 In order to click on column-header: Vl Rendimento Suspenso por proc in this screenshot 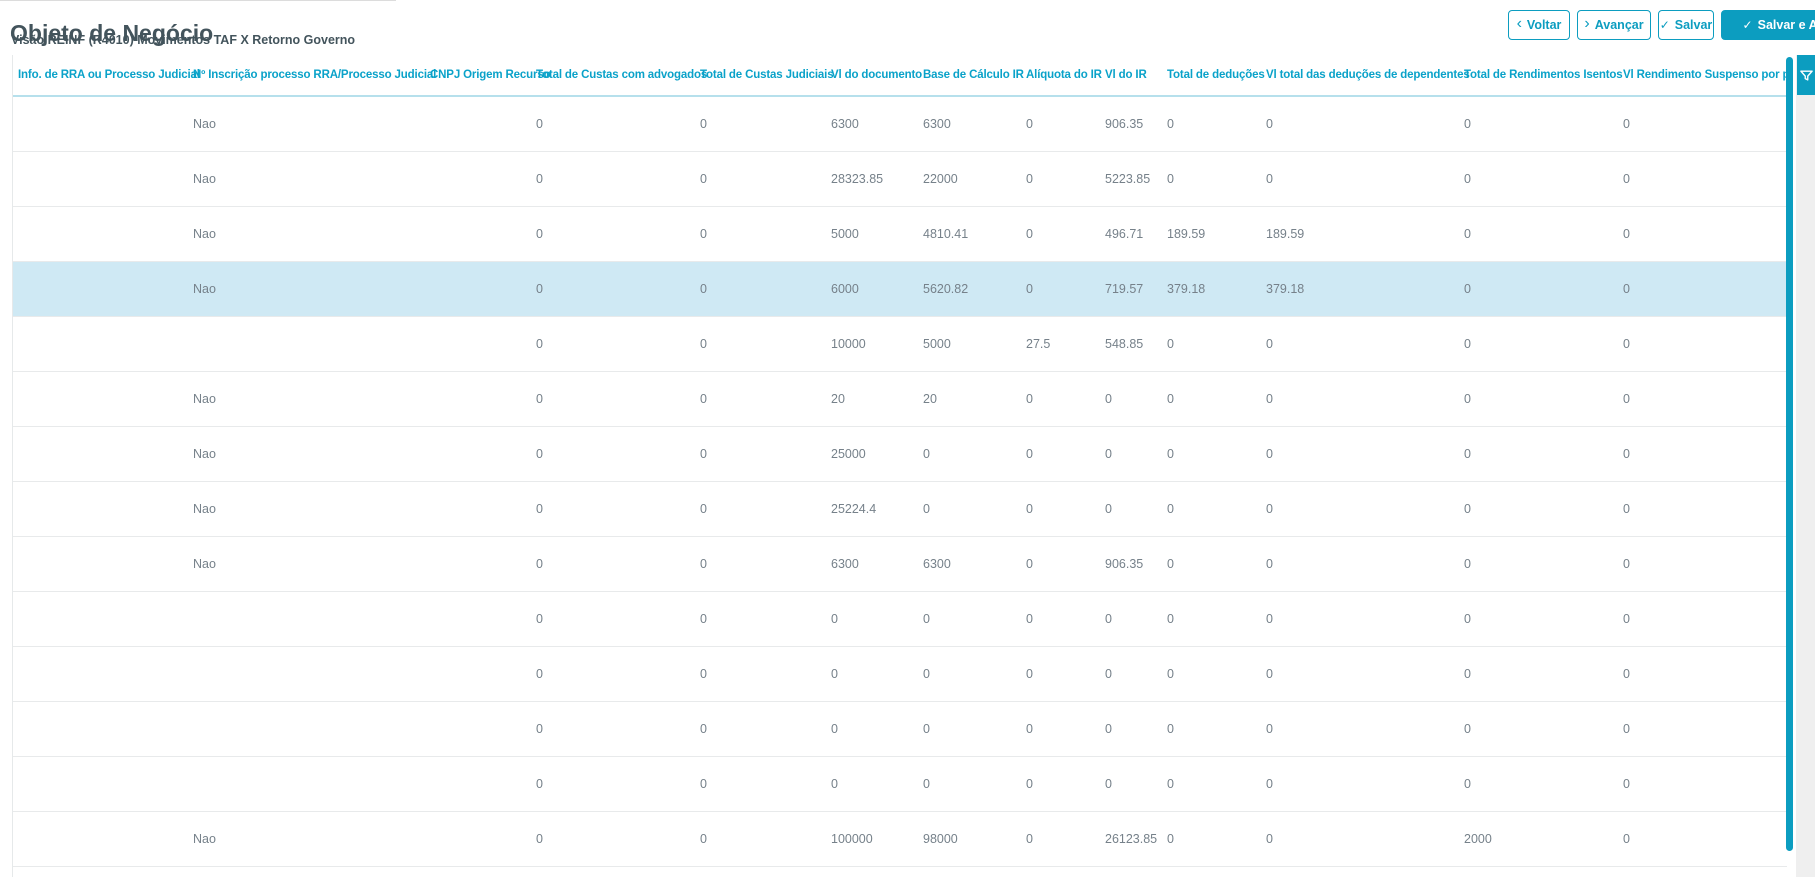, I will do `click(1705, 75)`.